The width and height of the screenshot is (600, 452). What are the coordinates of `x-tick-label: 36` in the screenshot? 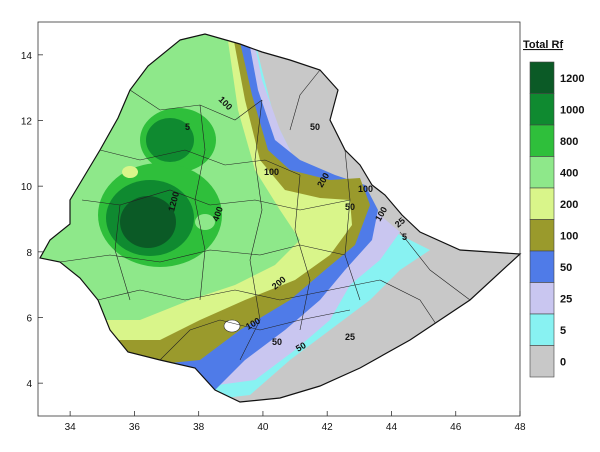 It's located at (135, 427).